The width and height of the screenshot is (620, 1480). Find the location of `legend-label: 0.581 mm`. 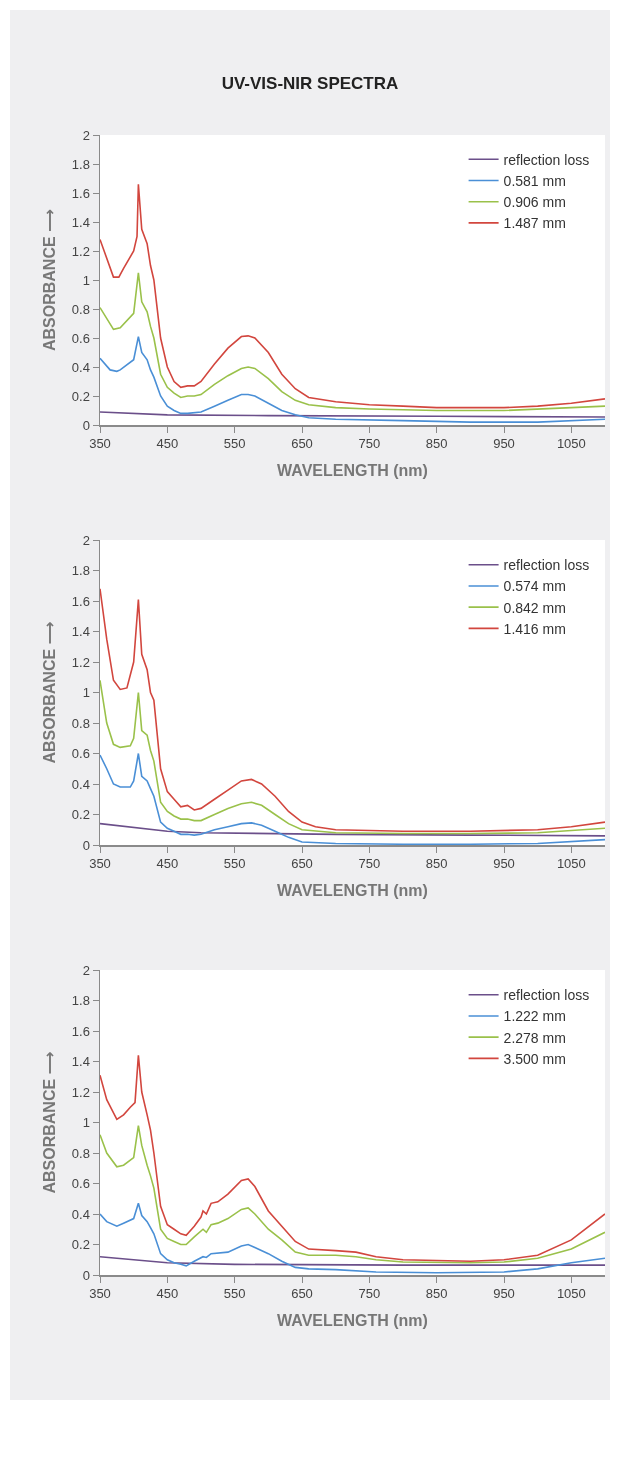

legend-label: 0.581 mm is located at coordinates (534, 180).